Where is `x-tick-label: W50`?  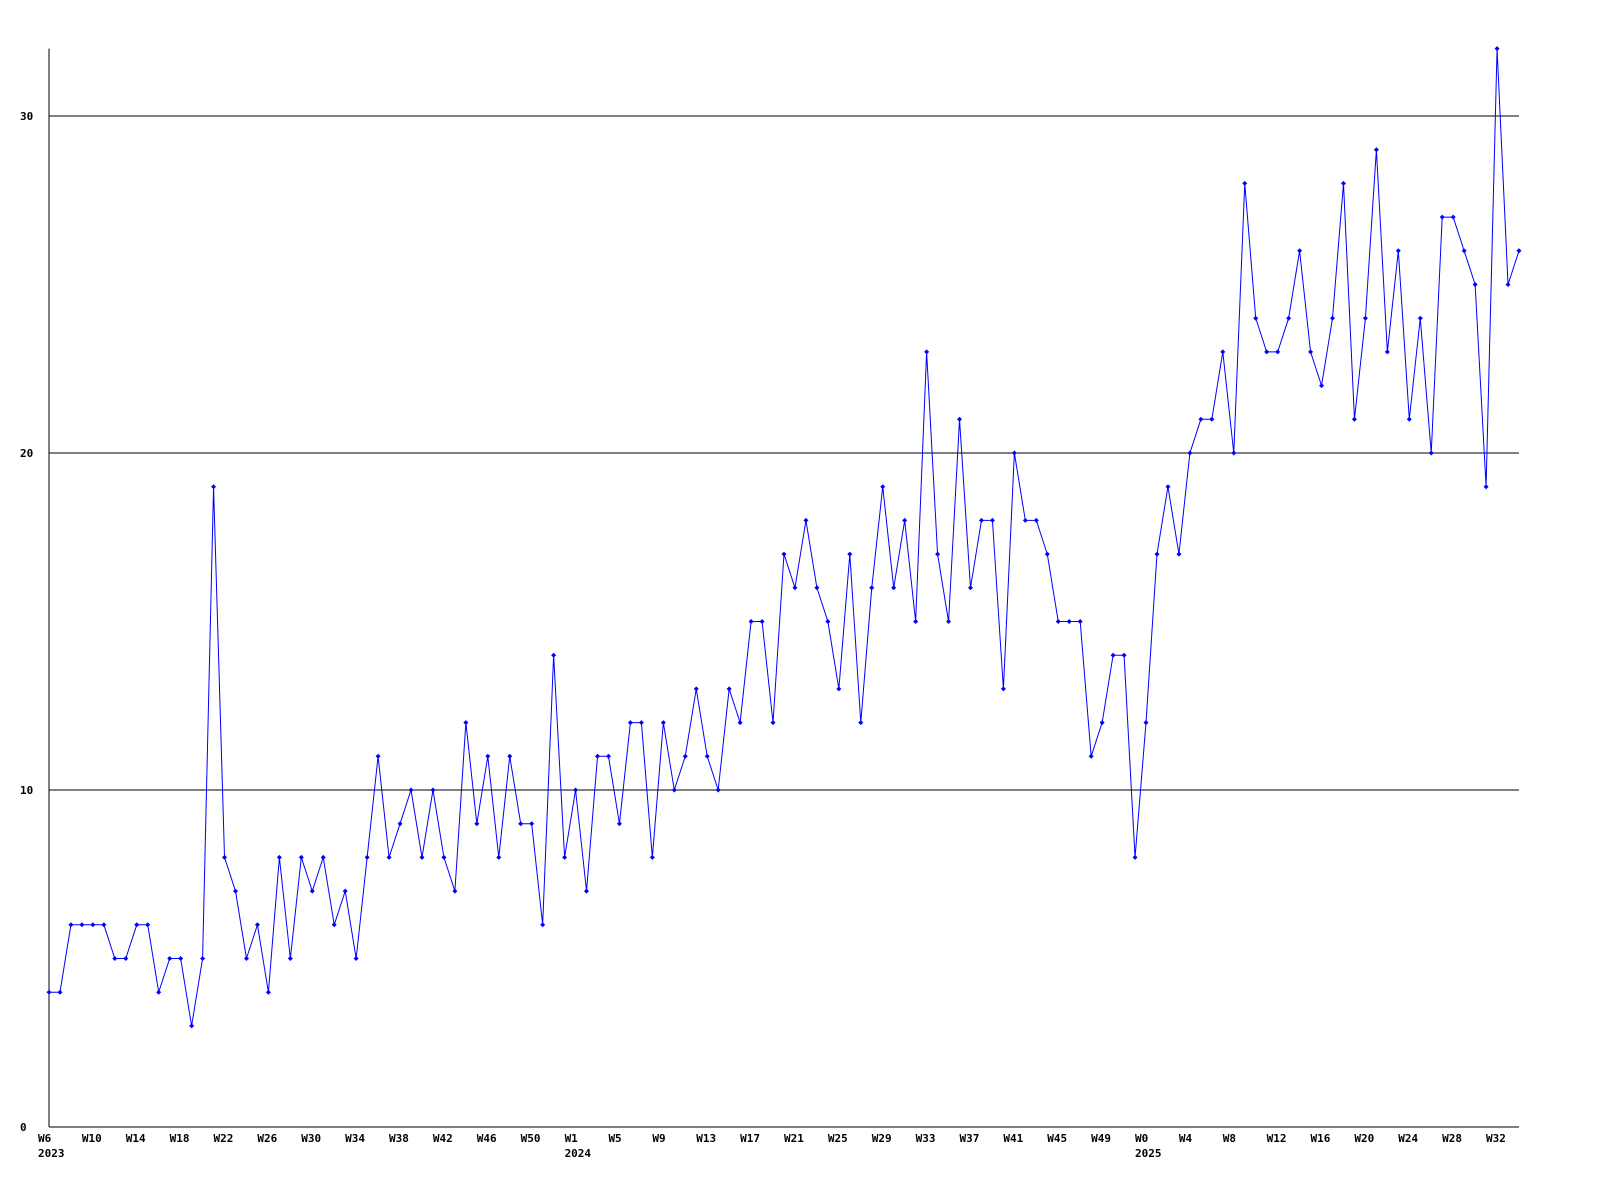 x-tick-label: W50 is located at coordinates (531, 1138).